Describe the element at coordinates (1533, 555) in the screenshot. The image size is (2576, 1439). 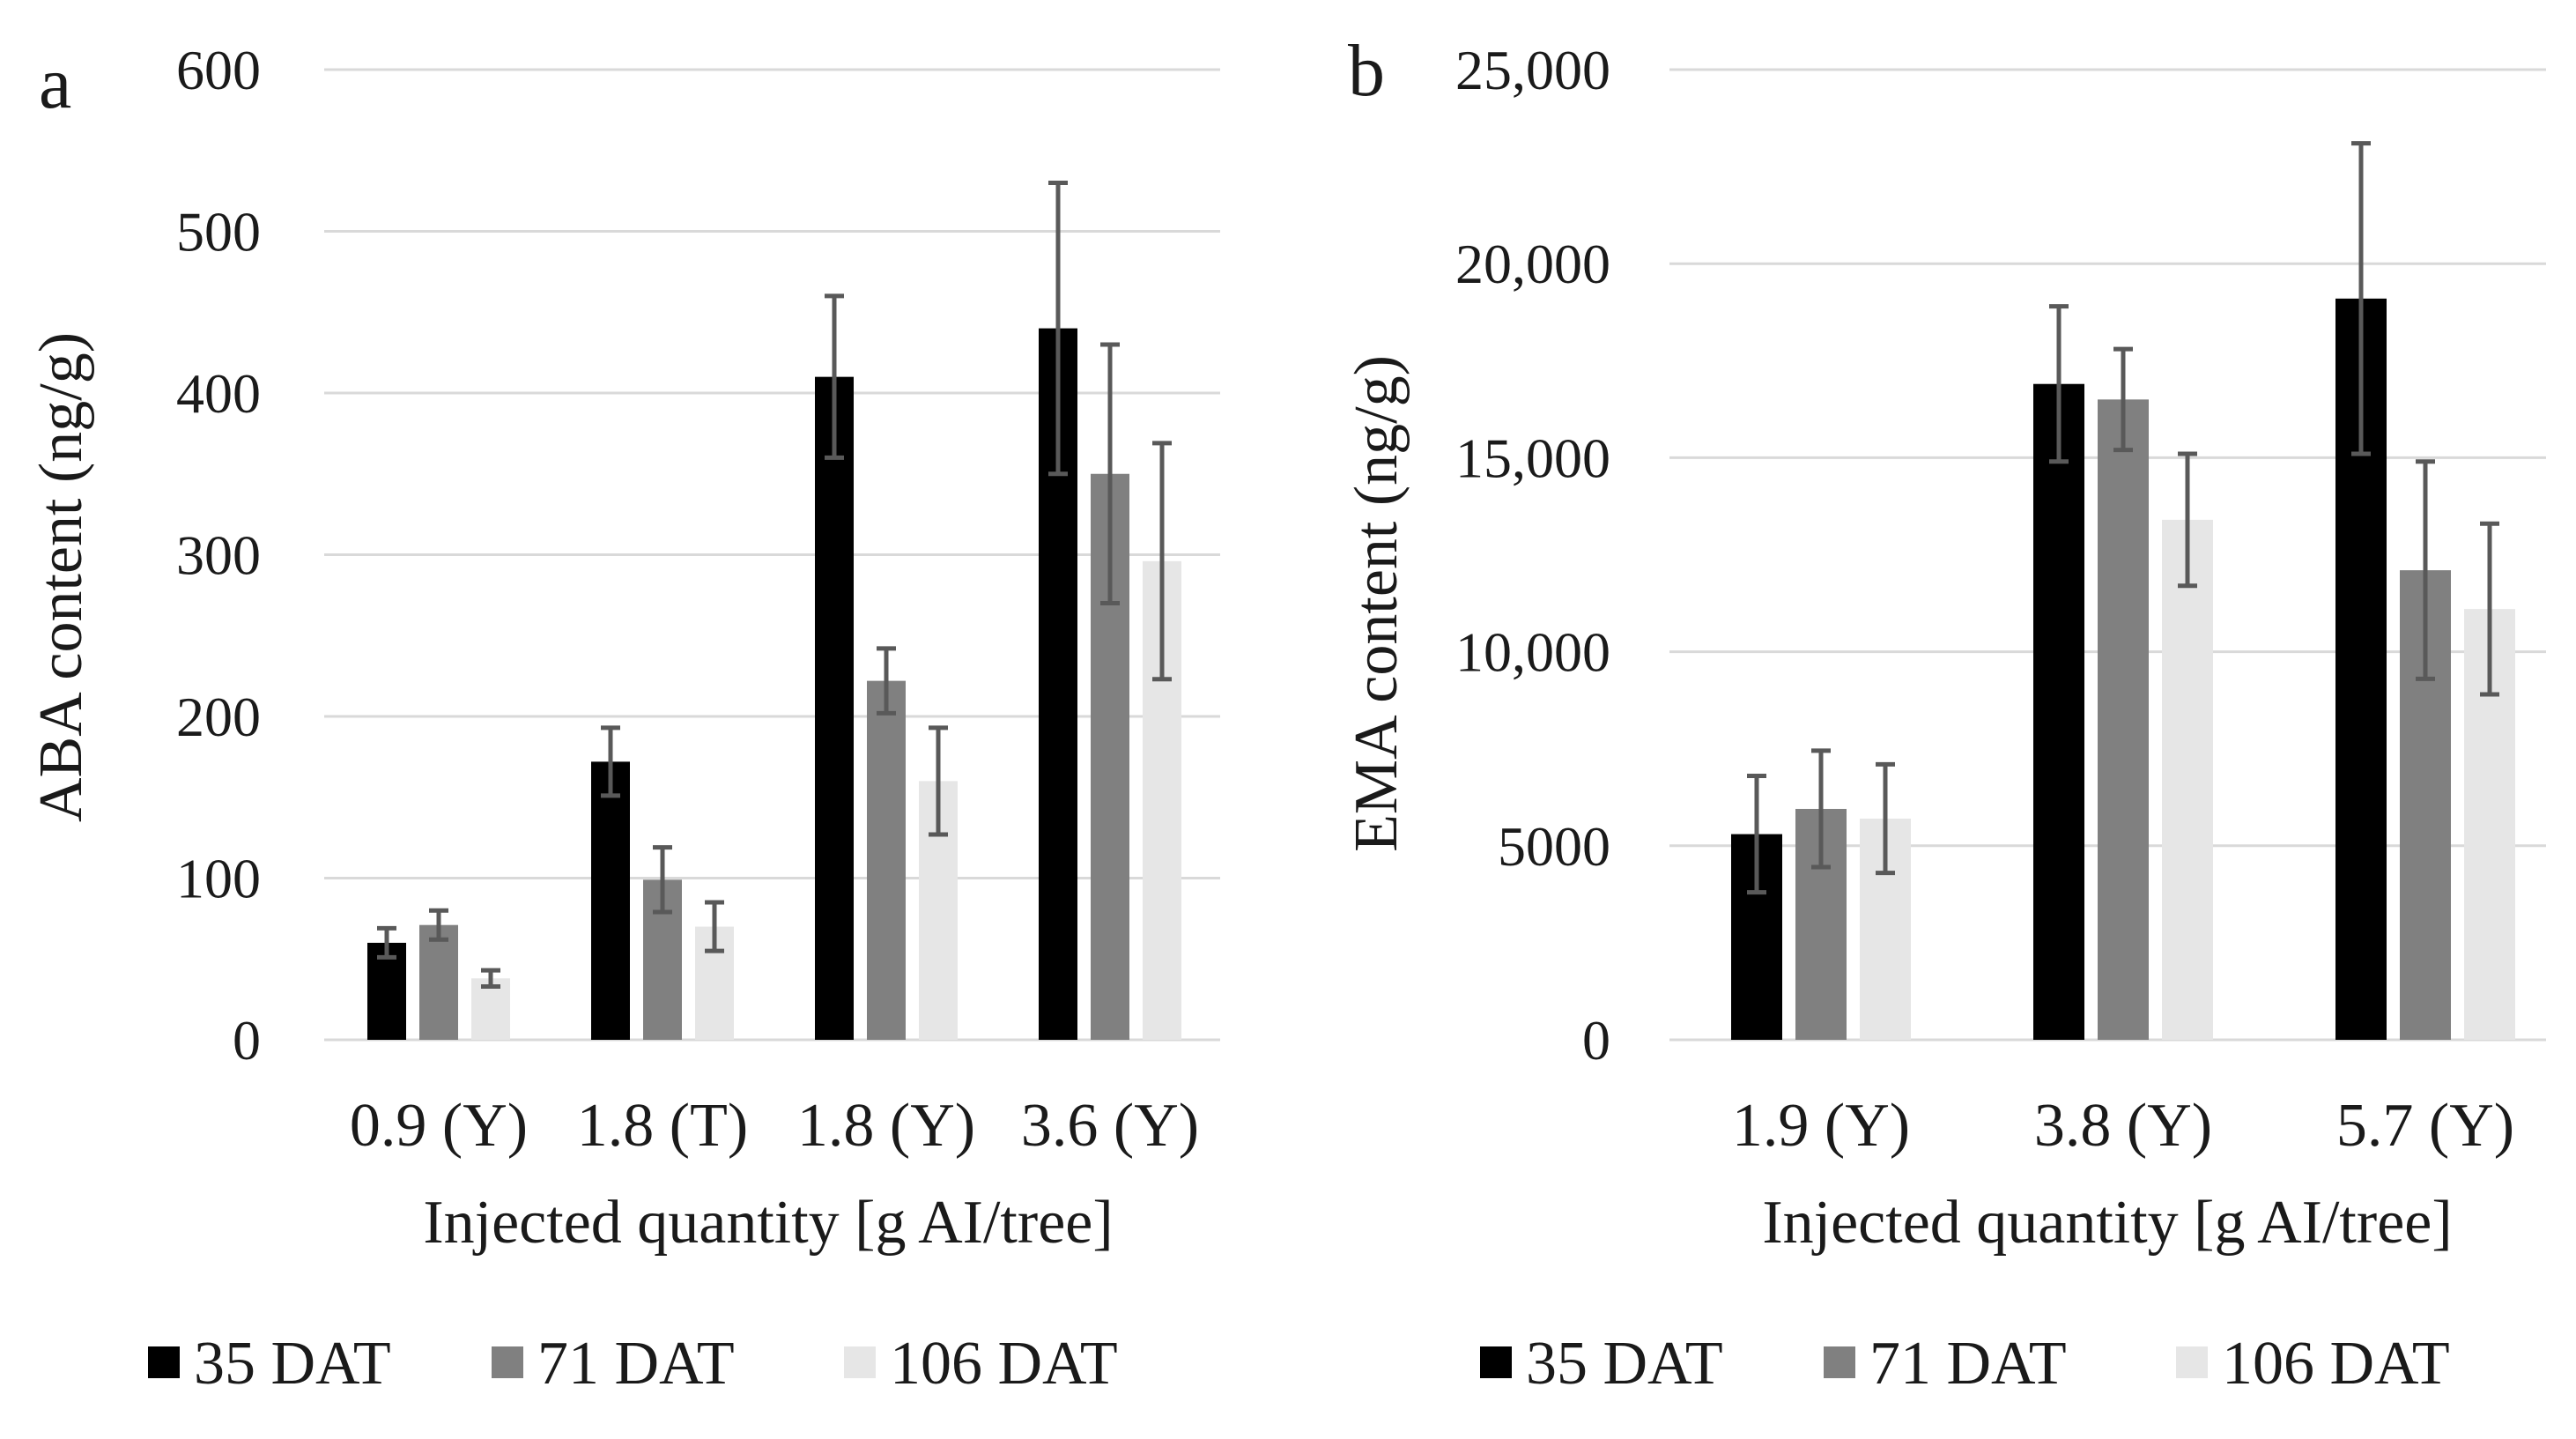
I see `y-tick-labels-b: 0 5000 10,000 15,000 20,000 25,000` at that location.